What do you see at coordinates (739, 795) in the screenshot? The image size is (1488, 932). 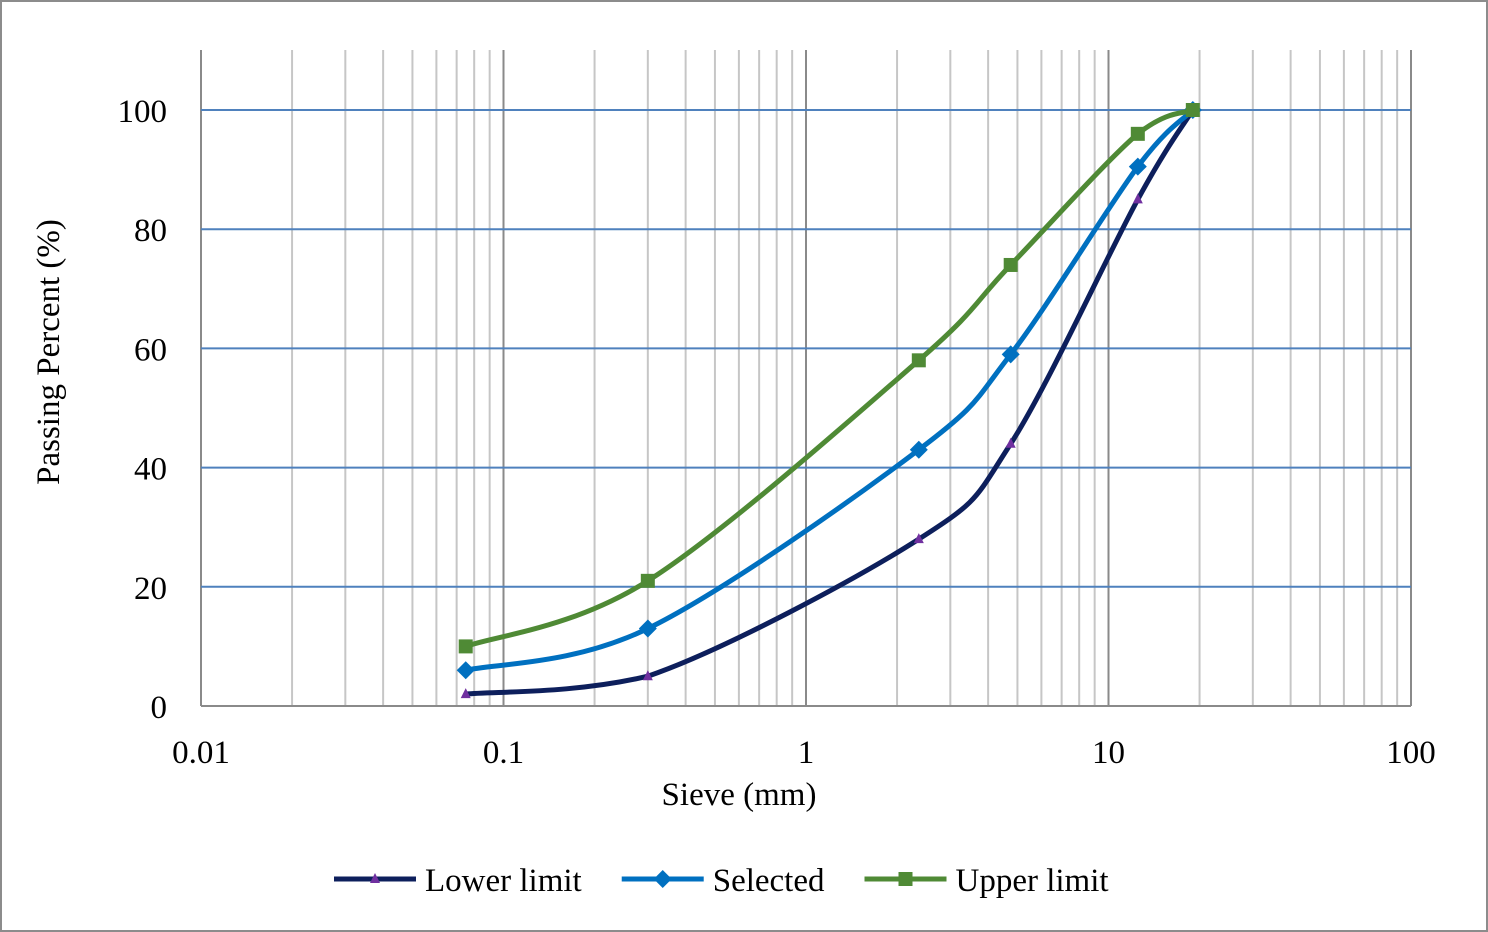 I see `x-axis-title: Sieve (mm)` at bounding box center [739, 795].